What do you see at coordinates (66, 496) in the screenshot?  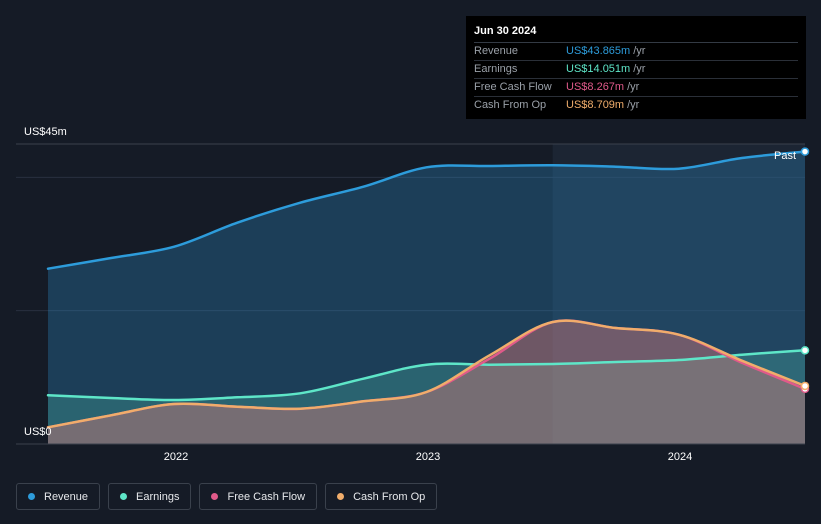 I see `legend-label: Revenue` at bounding box center [66, 496].